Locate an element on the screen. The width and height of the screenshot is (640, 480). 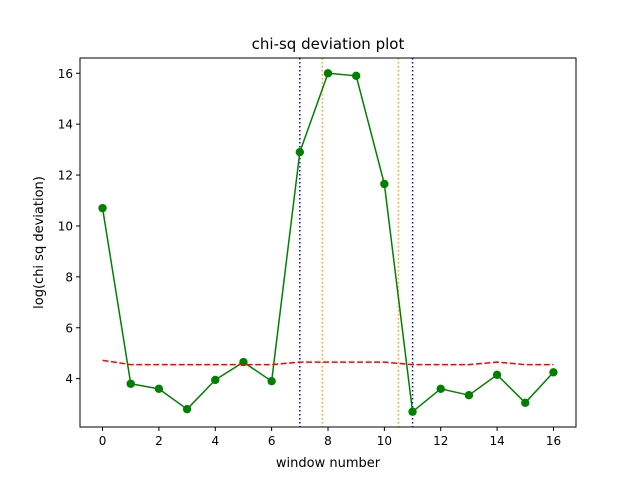
y-tick-label: 8 is located at coordinates (69, 277).